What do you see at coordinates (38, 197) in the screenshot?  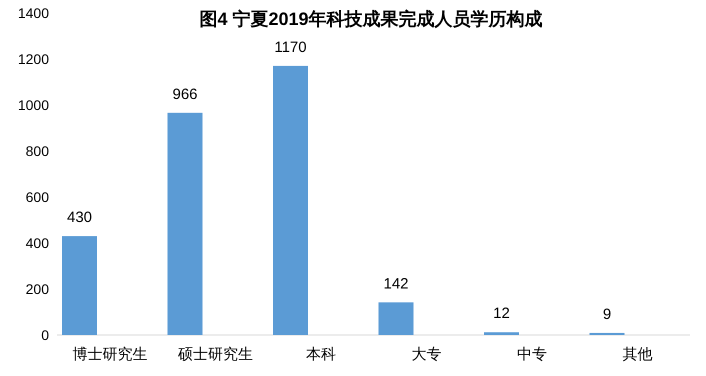 I see `y-tick-label: 600` at bounding box center [38, 197].